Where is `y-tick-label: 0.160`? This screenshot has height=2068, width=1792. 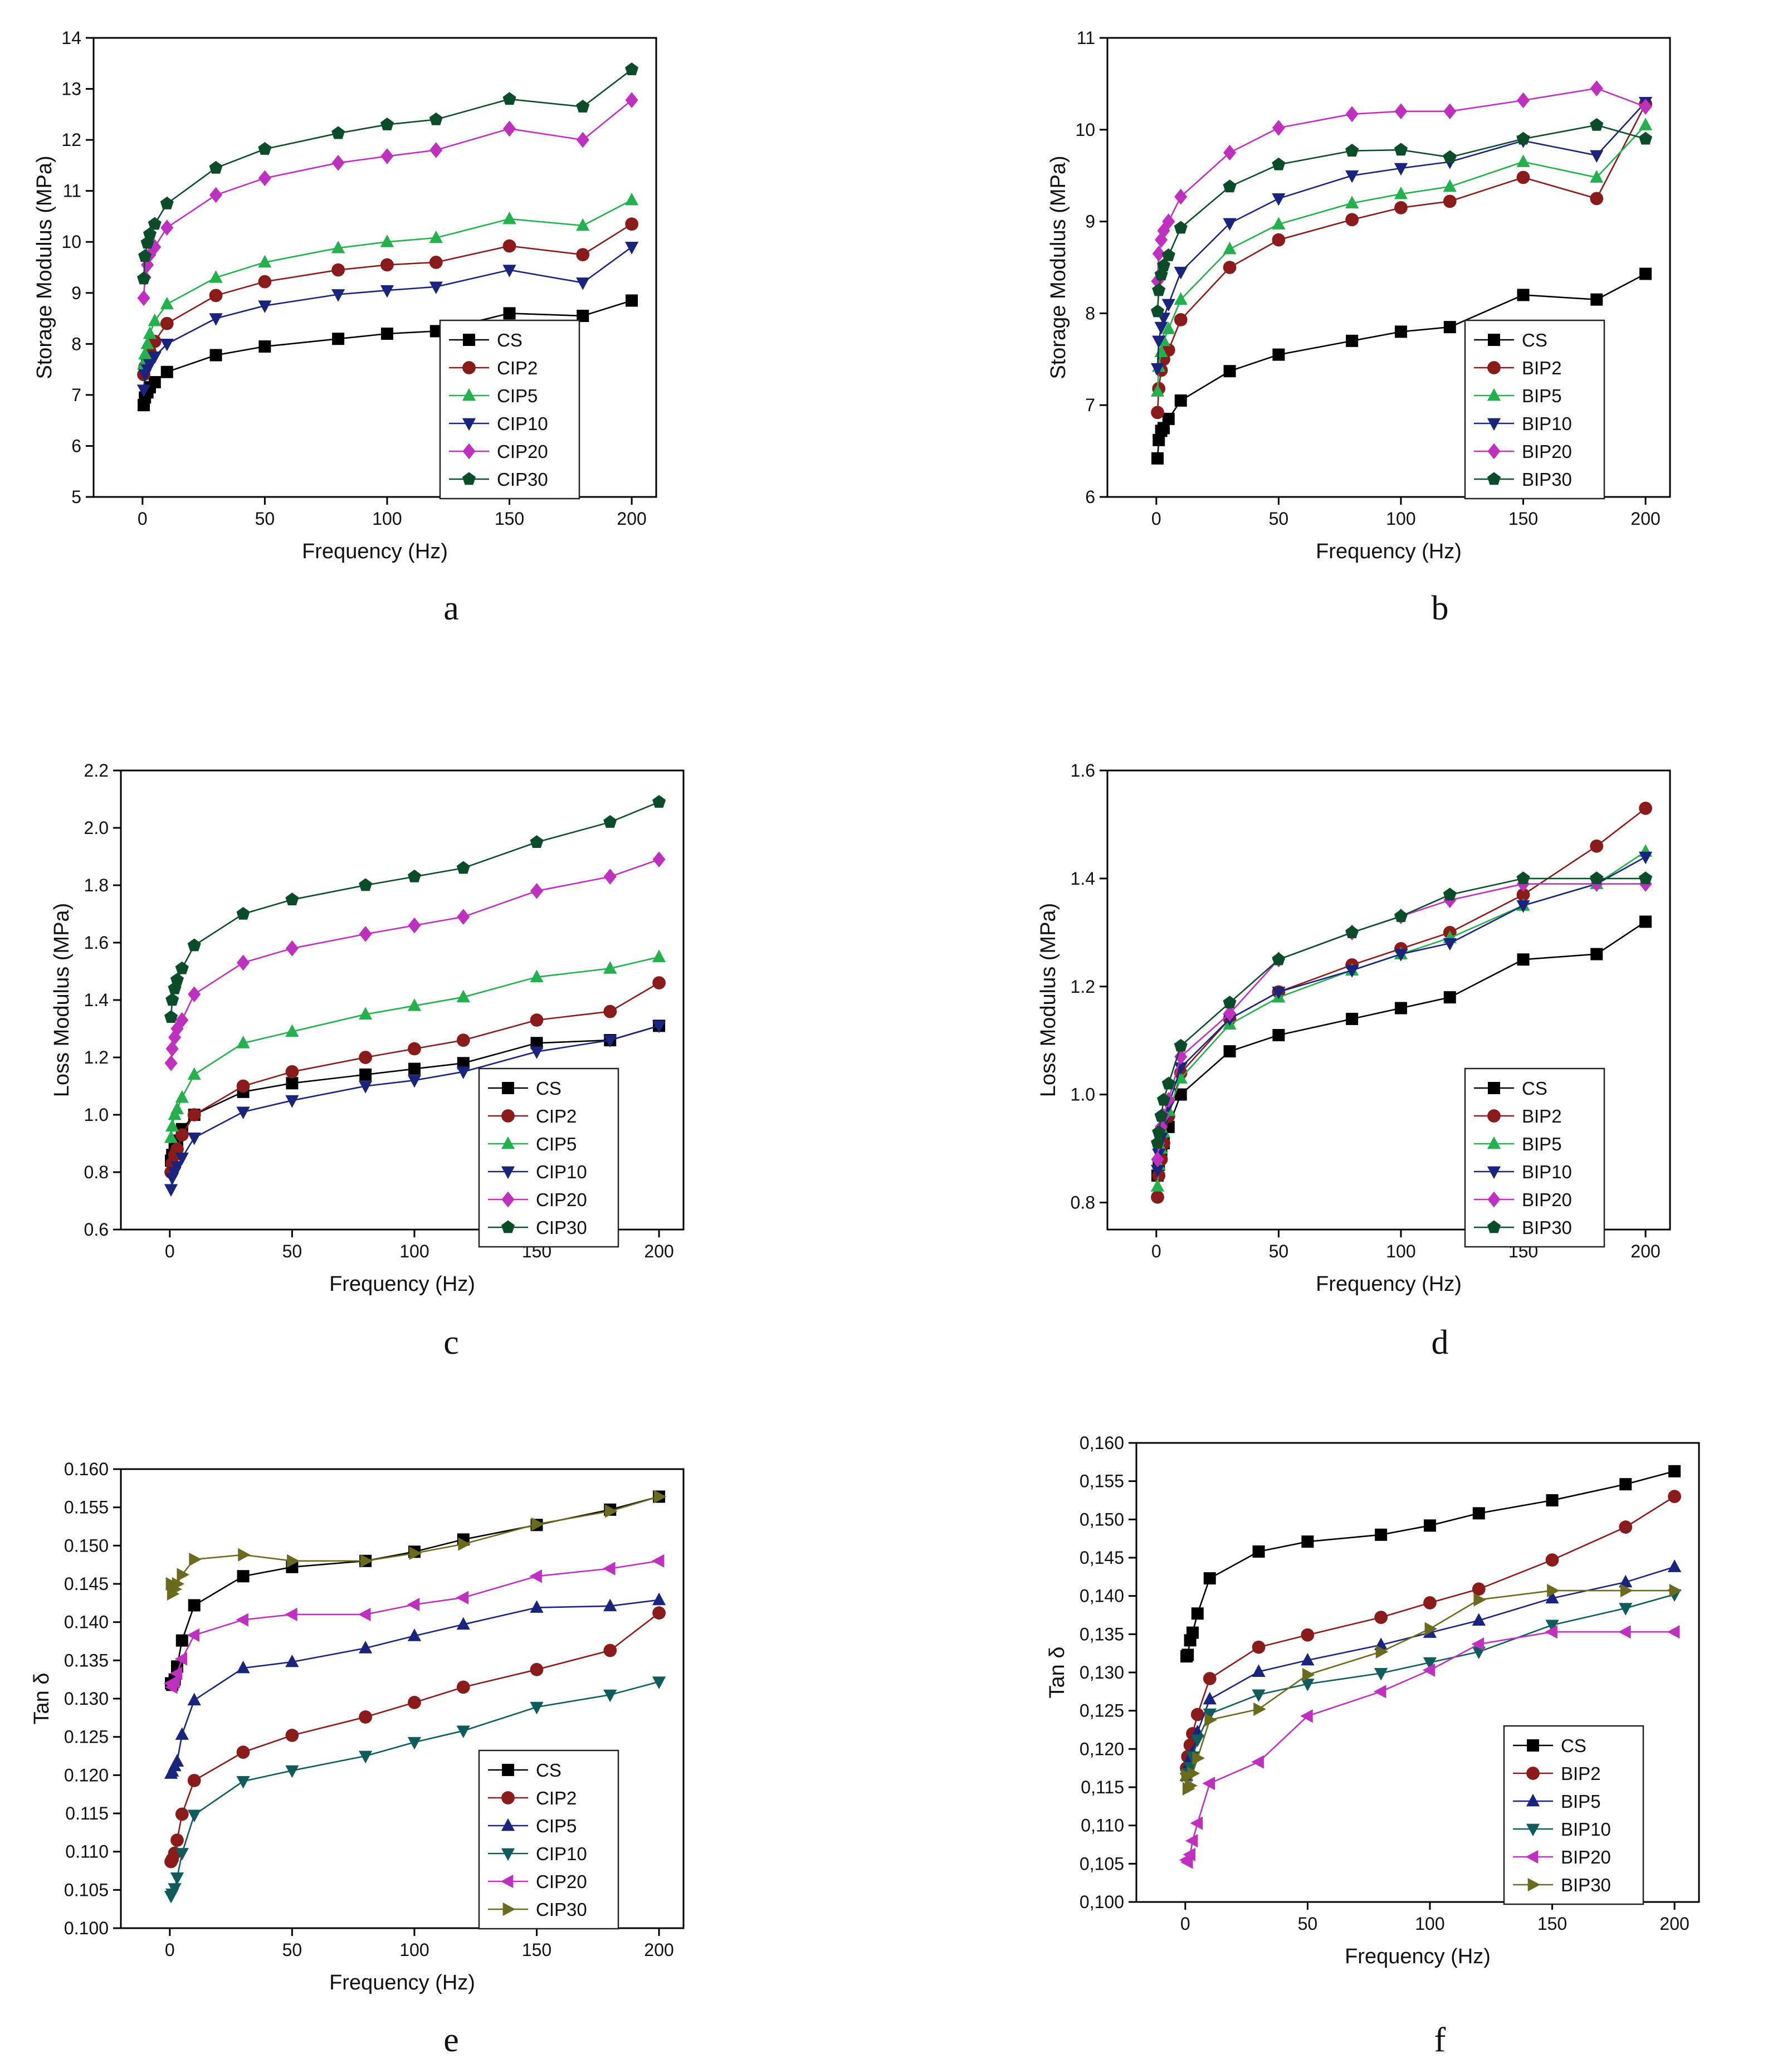
y-tick-label: 0.160 is located at coordinates (86, 1469).